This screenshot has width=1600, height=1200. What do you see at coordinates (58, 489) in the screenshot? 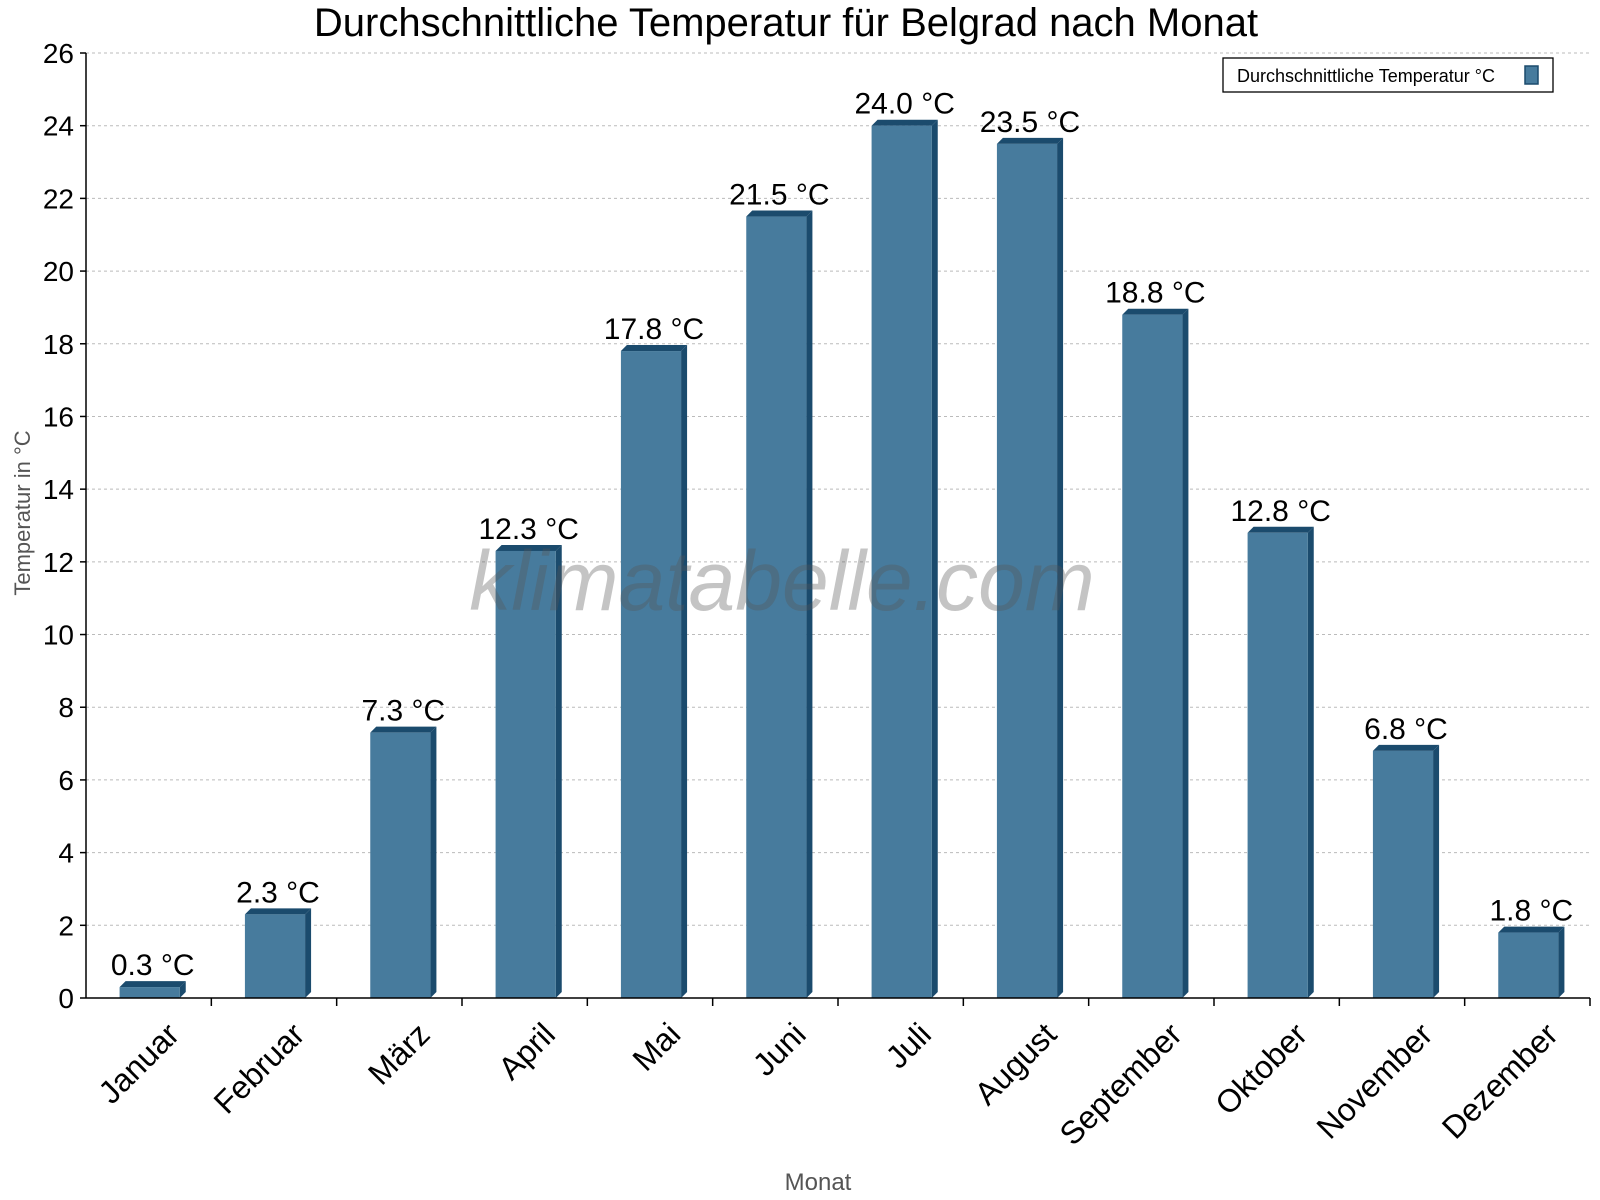
I see `y-tick-label: 14` at bounding box center [58, 489].